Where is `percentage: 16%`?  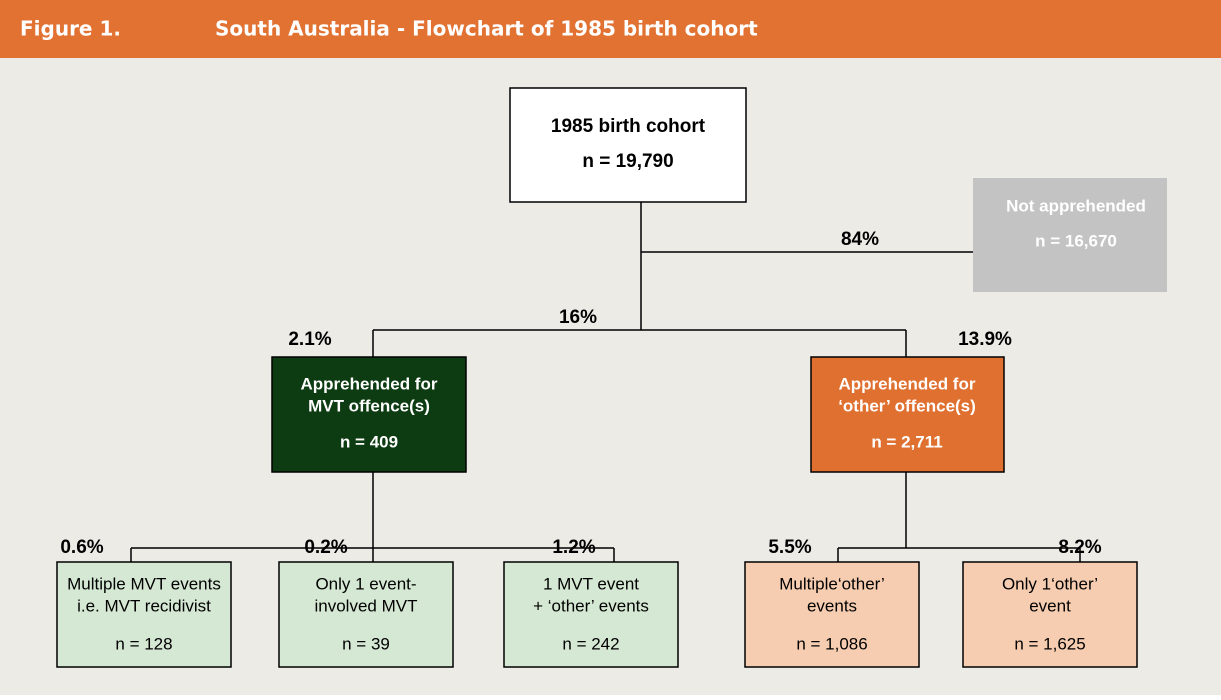 percentage: 16% is located at coordinates (578, 317).